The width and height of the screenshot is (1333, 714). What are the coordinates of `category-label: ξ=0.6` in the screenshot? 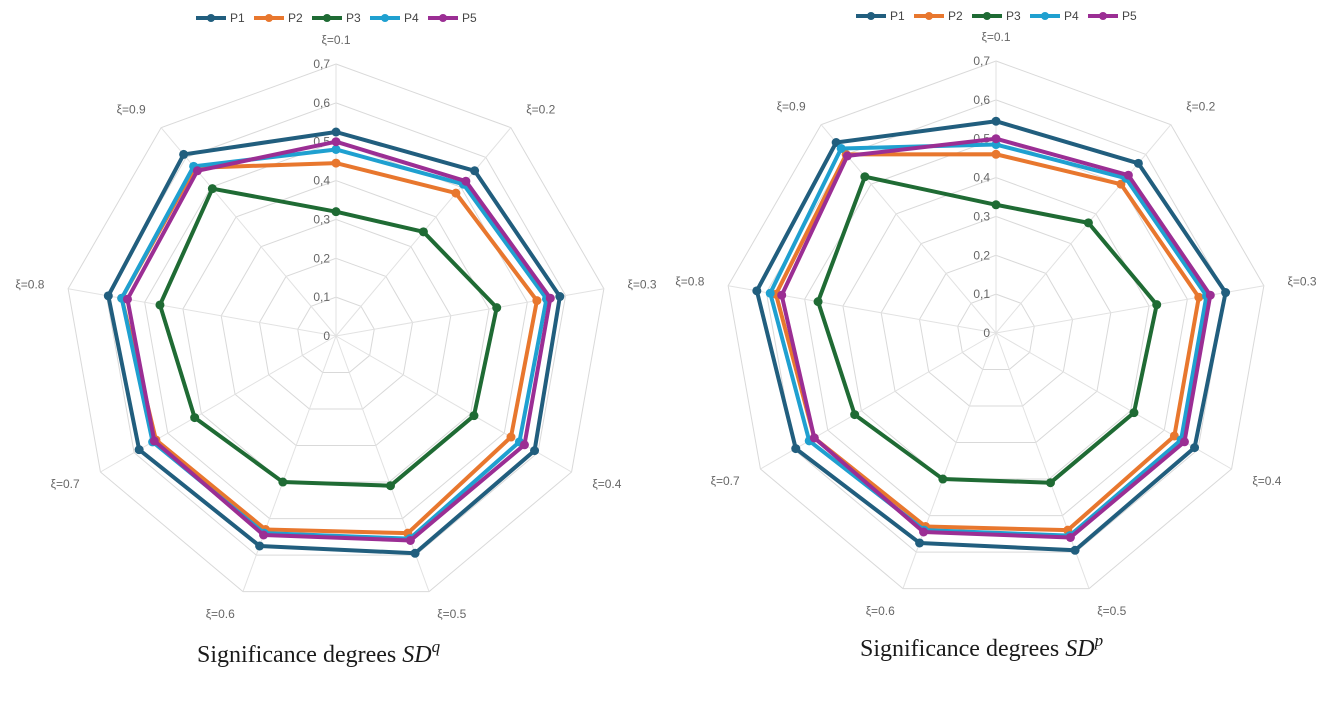 It's located at (220, 614).